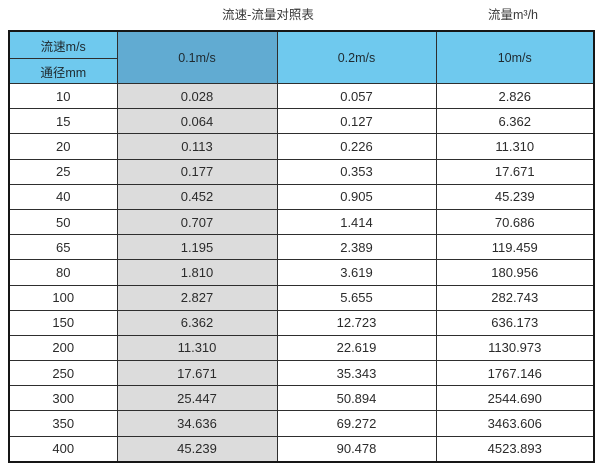  Describe the element at coordinates (63, 146) in the screenshot. I see `diameter-cell: 20` at that location.